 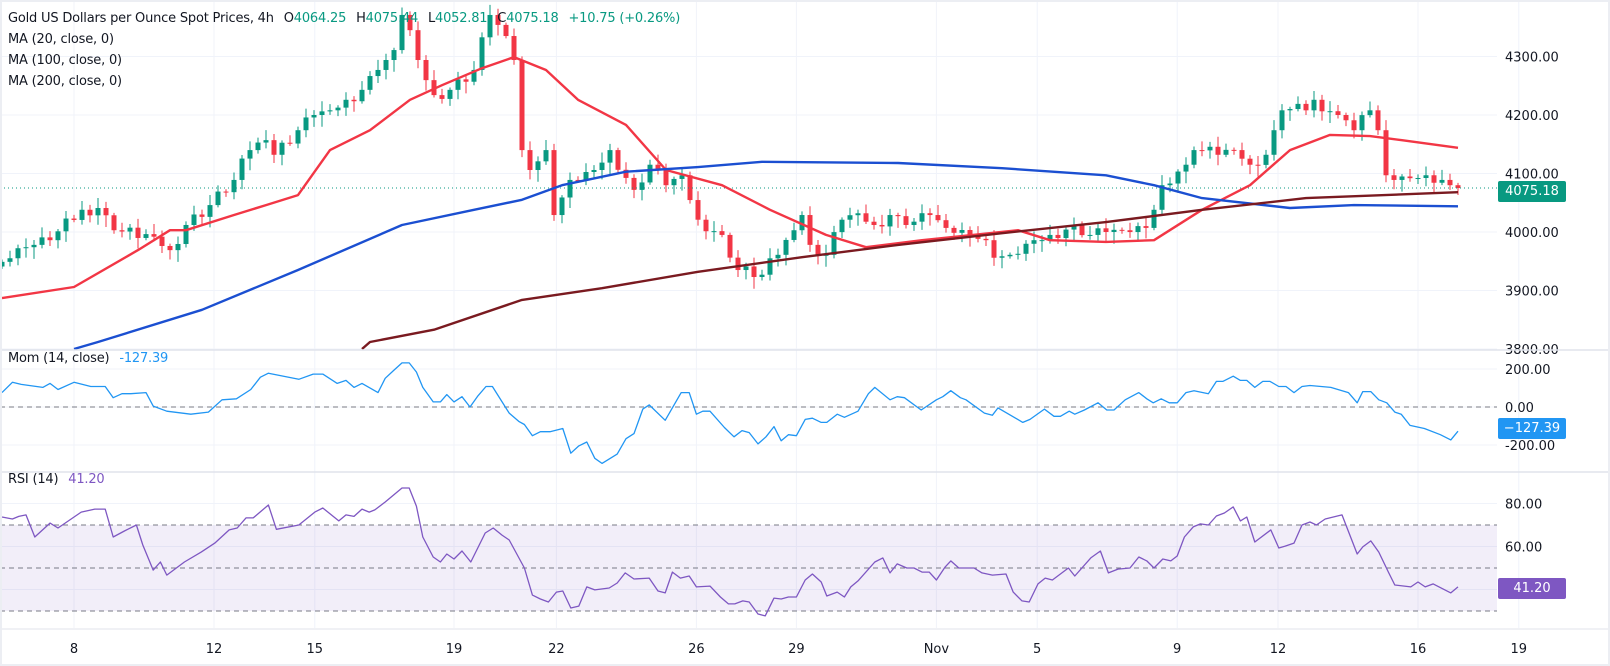 What do you see at coordinates (1418, 649) in the screenshot?
I see `time-axis-label: 16` at bounding box center [1418, 649].